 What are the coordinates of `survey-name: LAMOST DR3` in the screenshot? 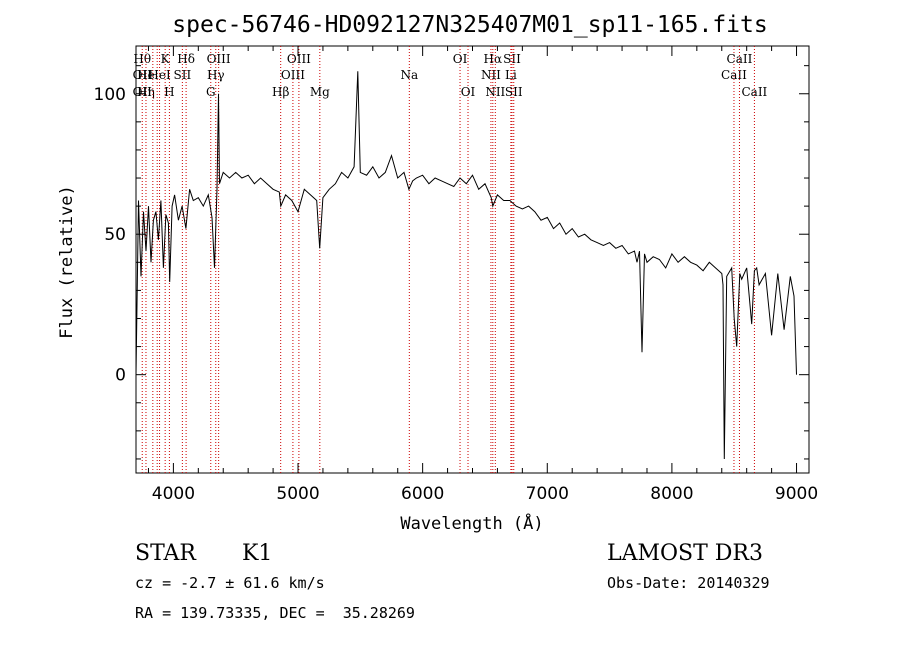 It's located at (685, 553).